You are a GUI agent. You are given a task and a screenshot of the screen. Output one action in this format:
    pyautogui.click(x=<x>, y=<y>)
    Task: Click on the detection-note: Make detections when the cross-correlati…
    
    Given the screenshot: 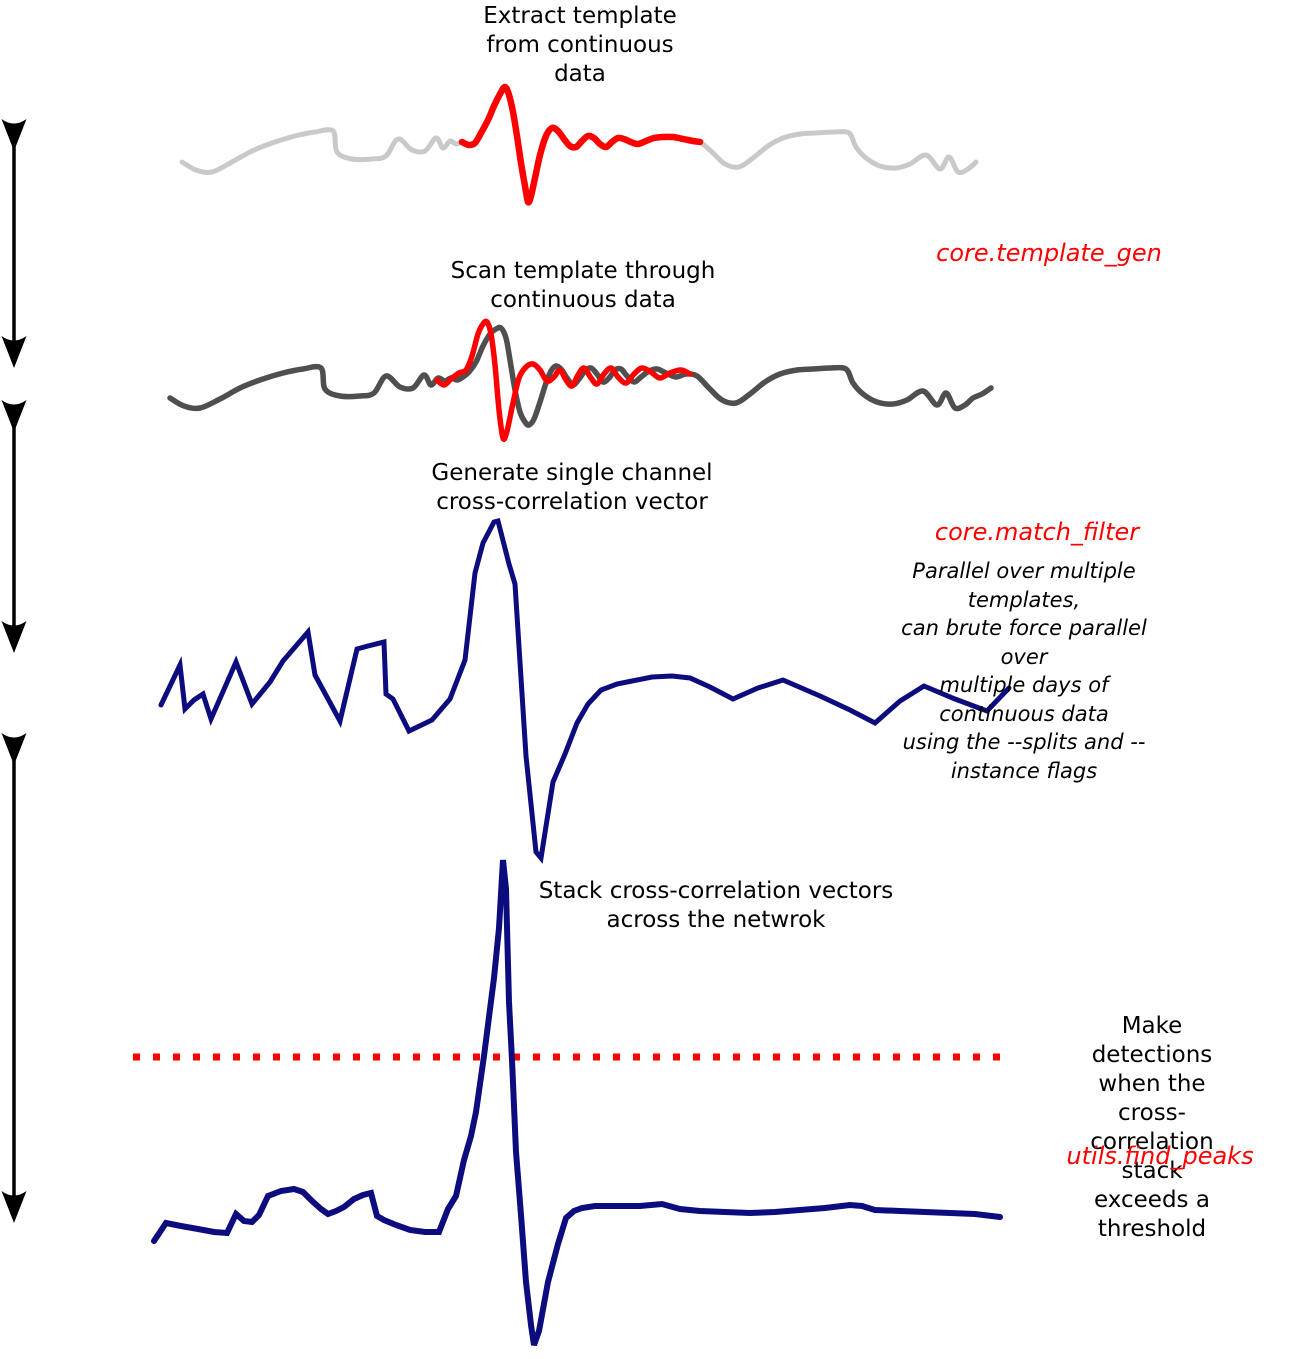 What is the action you would take?
    pyautogui.click(x=1152, y=1127)
    